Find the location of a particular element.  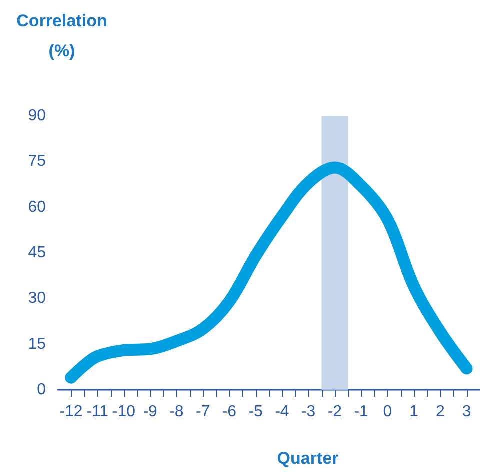

y-tick-label: 60 is located at coordinates (37, 207).